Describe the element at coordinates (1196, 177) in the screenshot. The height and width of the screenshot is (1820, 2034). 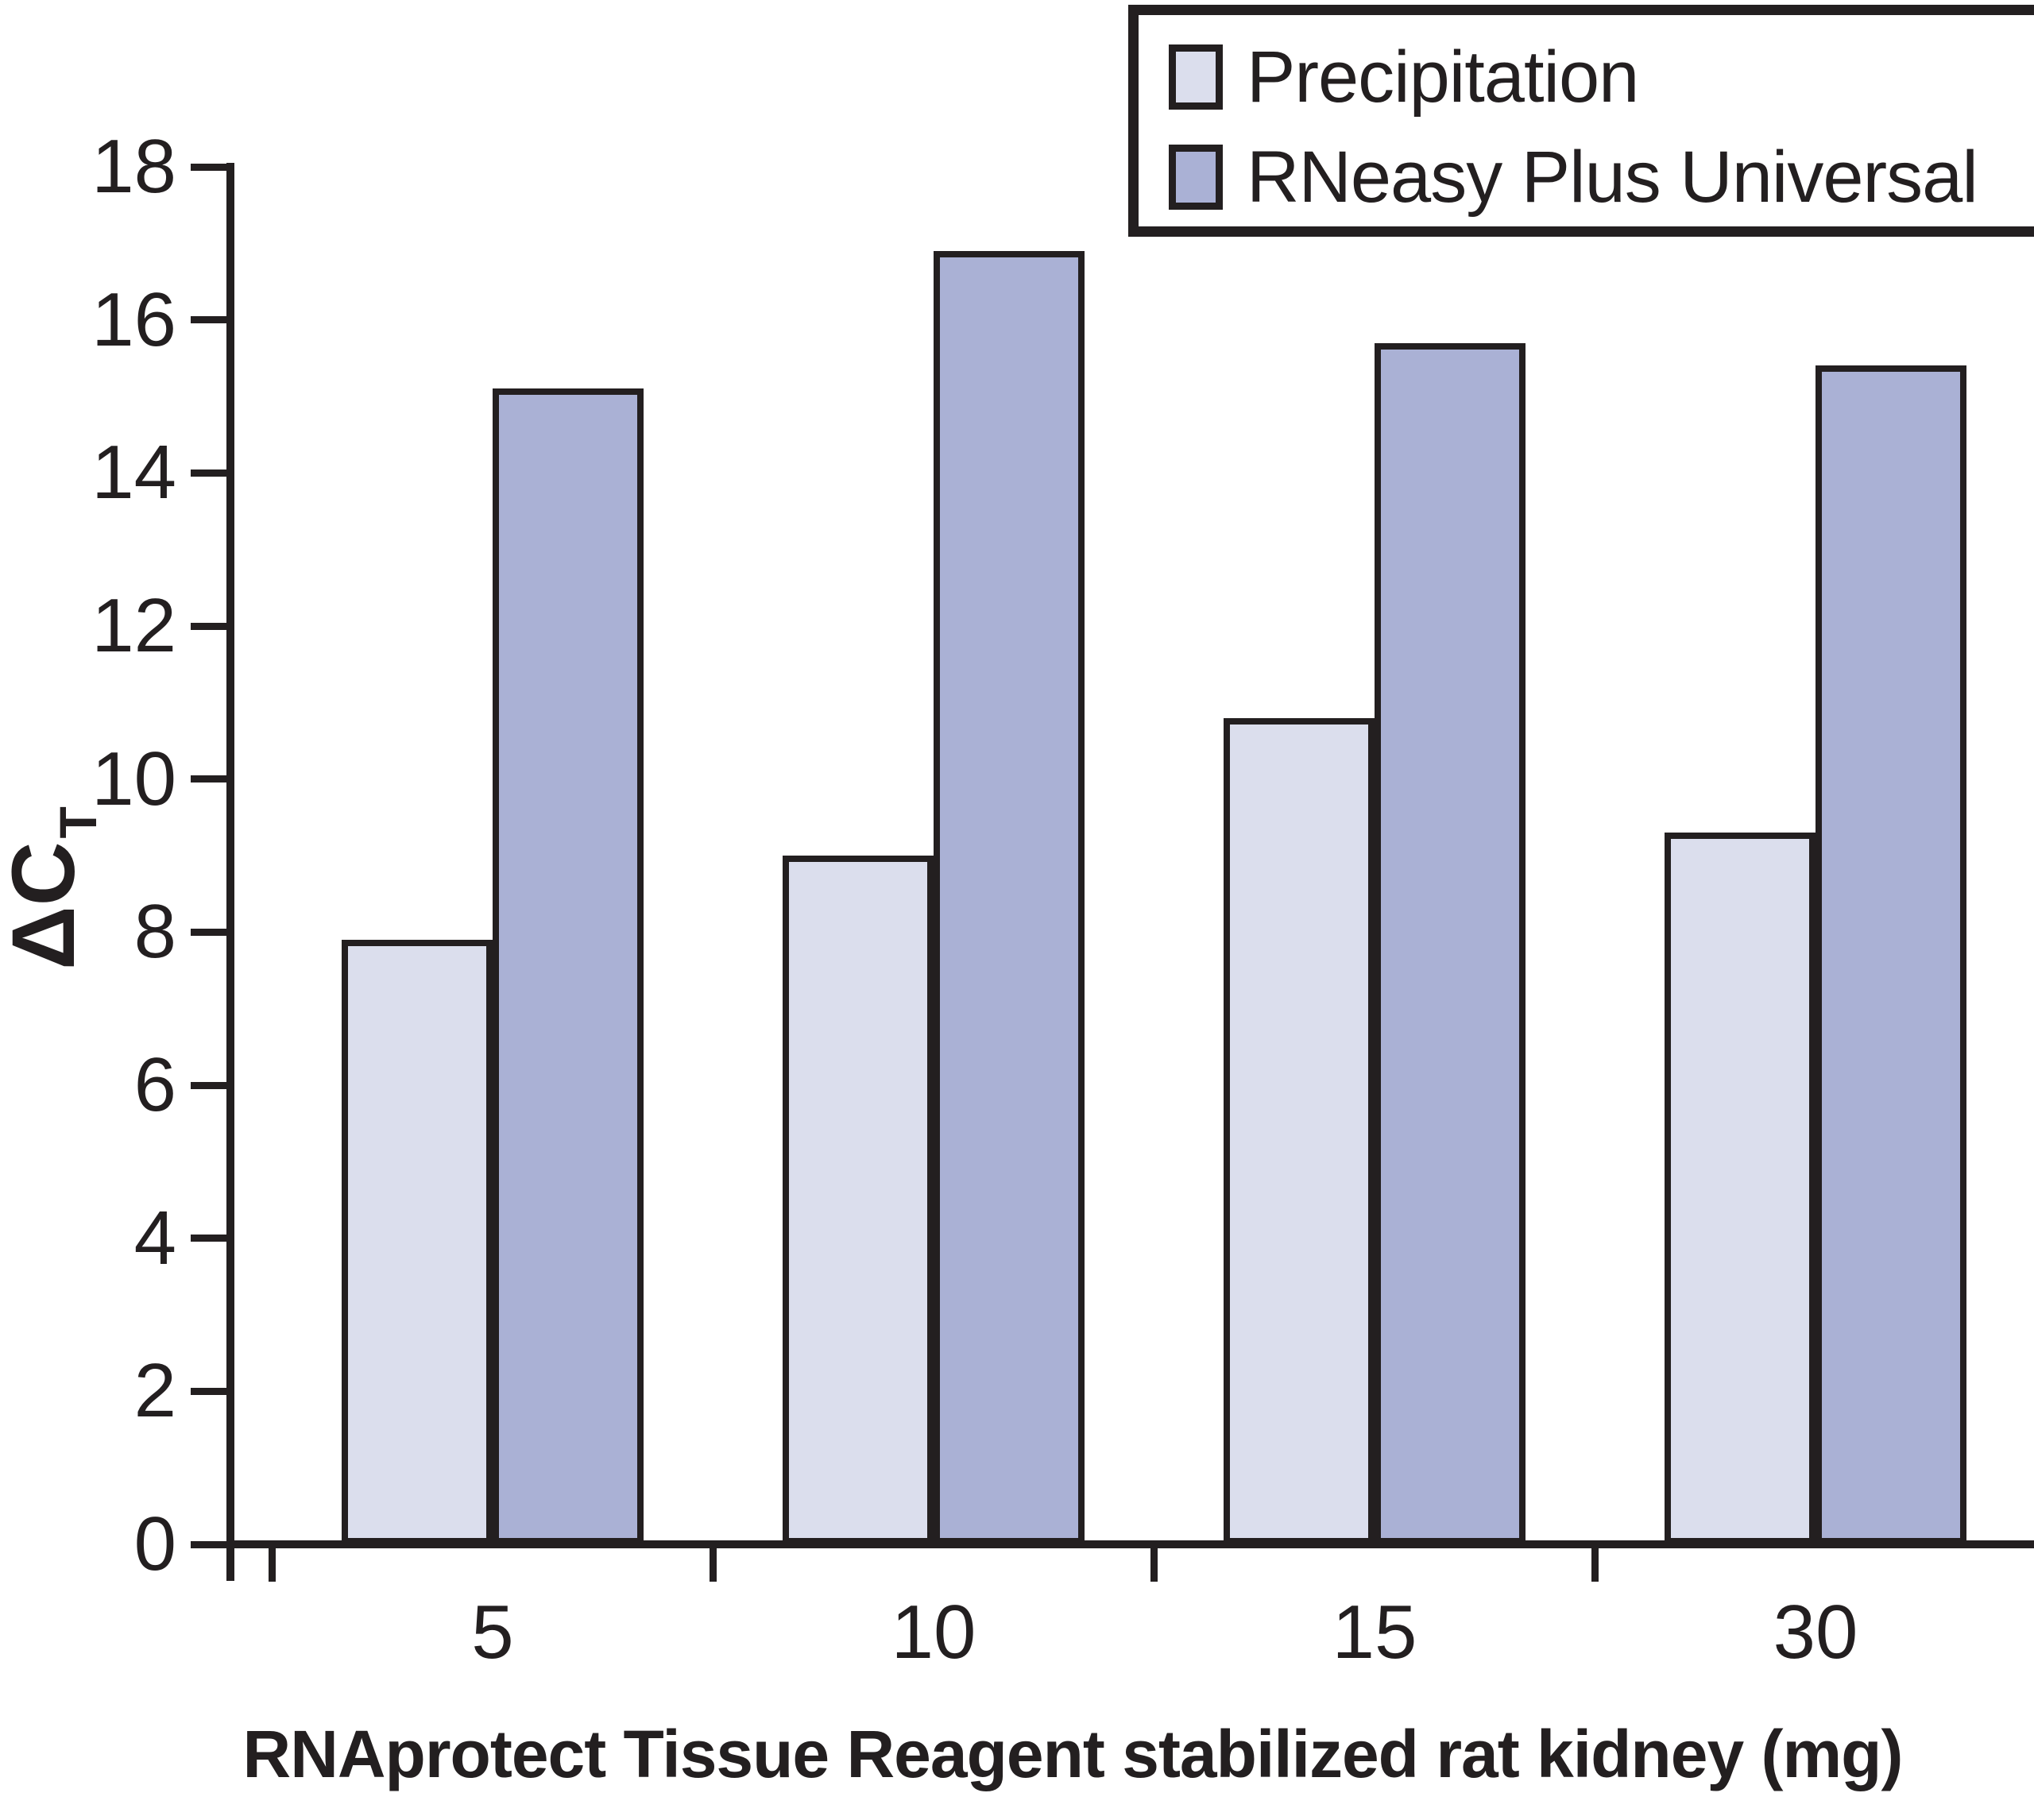
I see `rneasy-swatch-icon` at that location.